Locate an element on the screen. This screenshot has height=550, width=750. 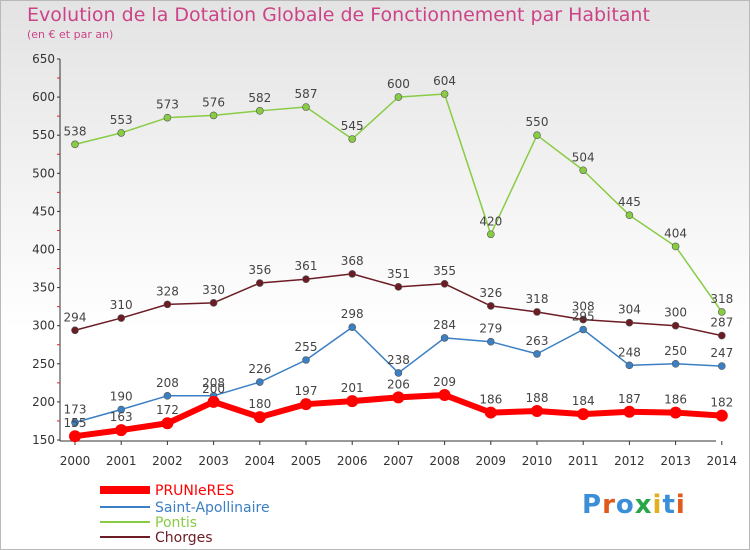
data-label: 201 is located at coordinates (352, 388).